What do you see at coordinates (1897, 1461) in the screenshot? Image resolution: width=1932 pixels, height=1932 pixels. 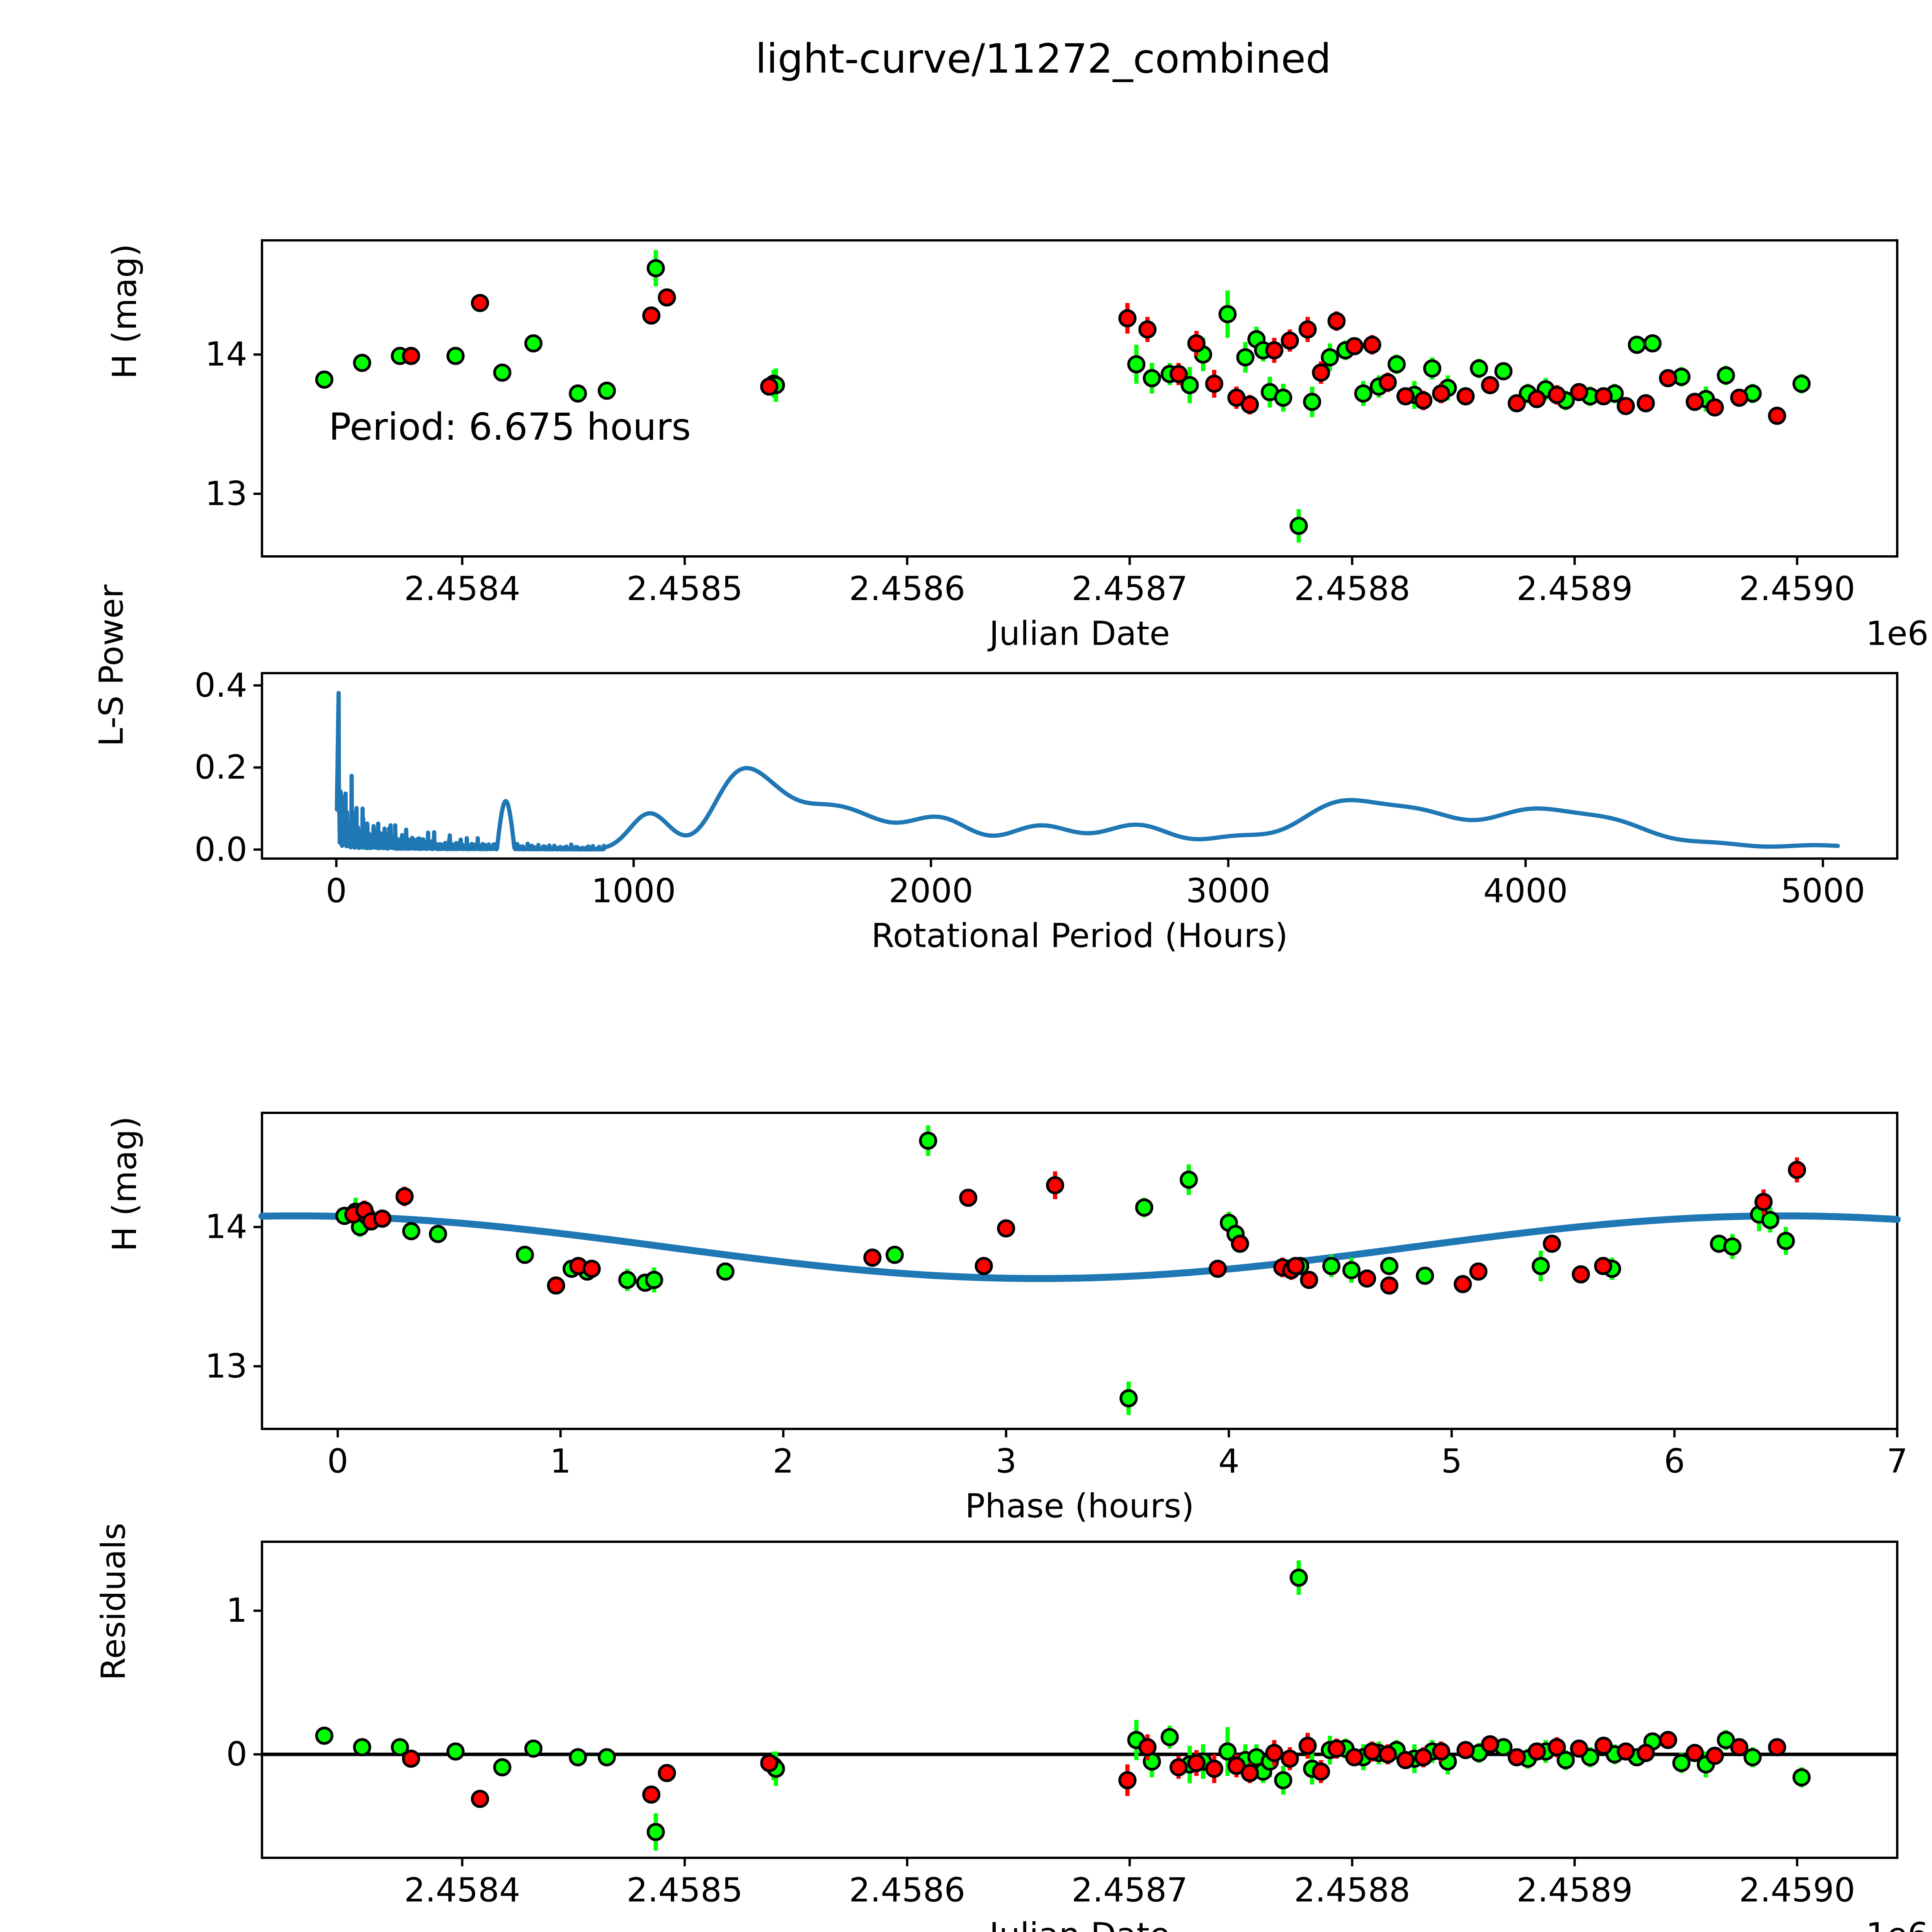 I see `x-tick-label: 7` at bounding box center [1897, 1461].